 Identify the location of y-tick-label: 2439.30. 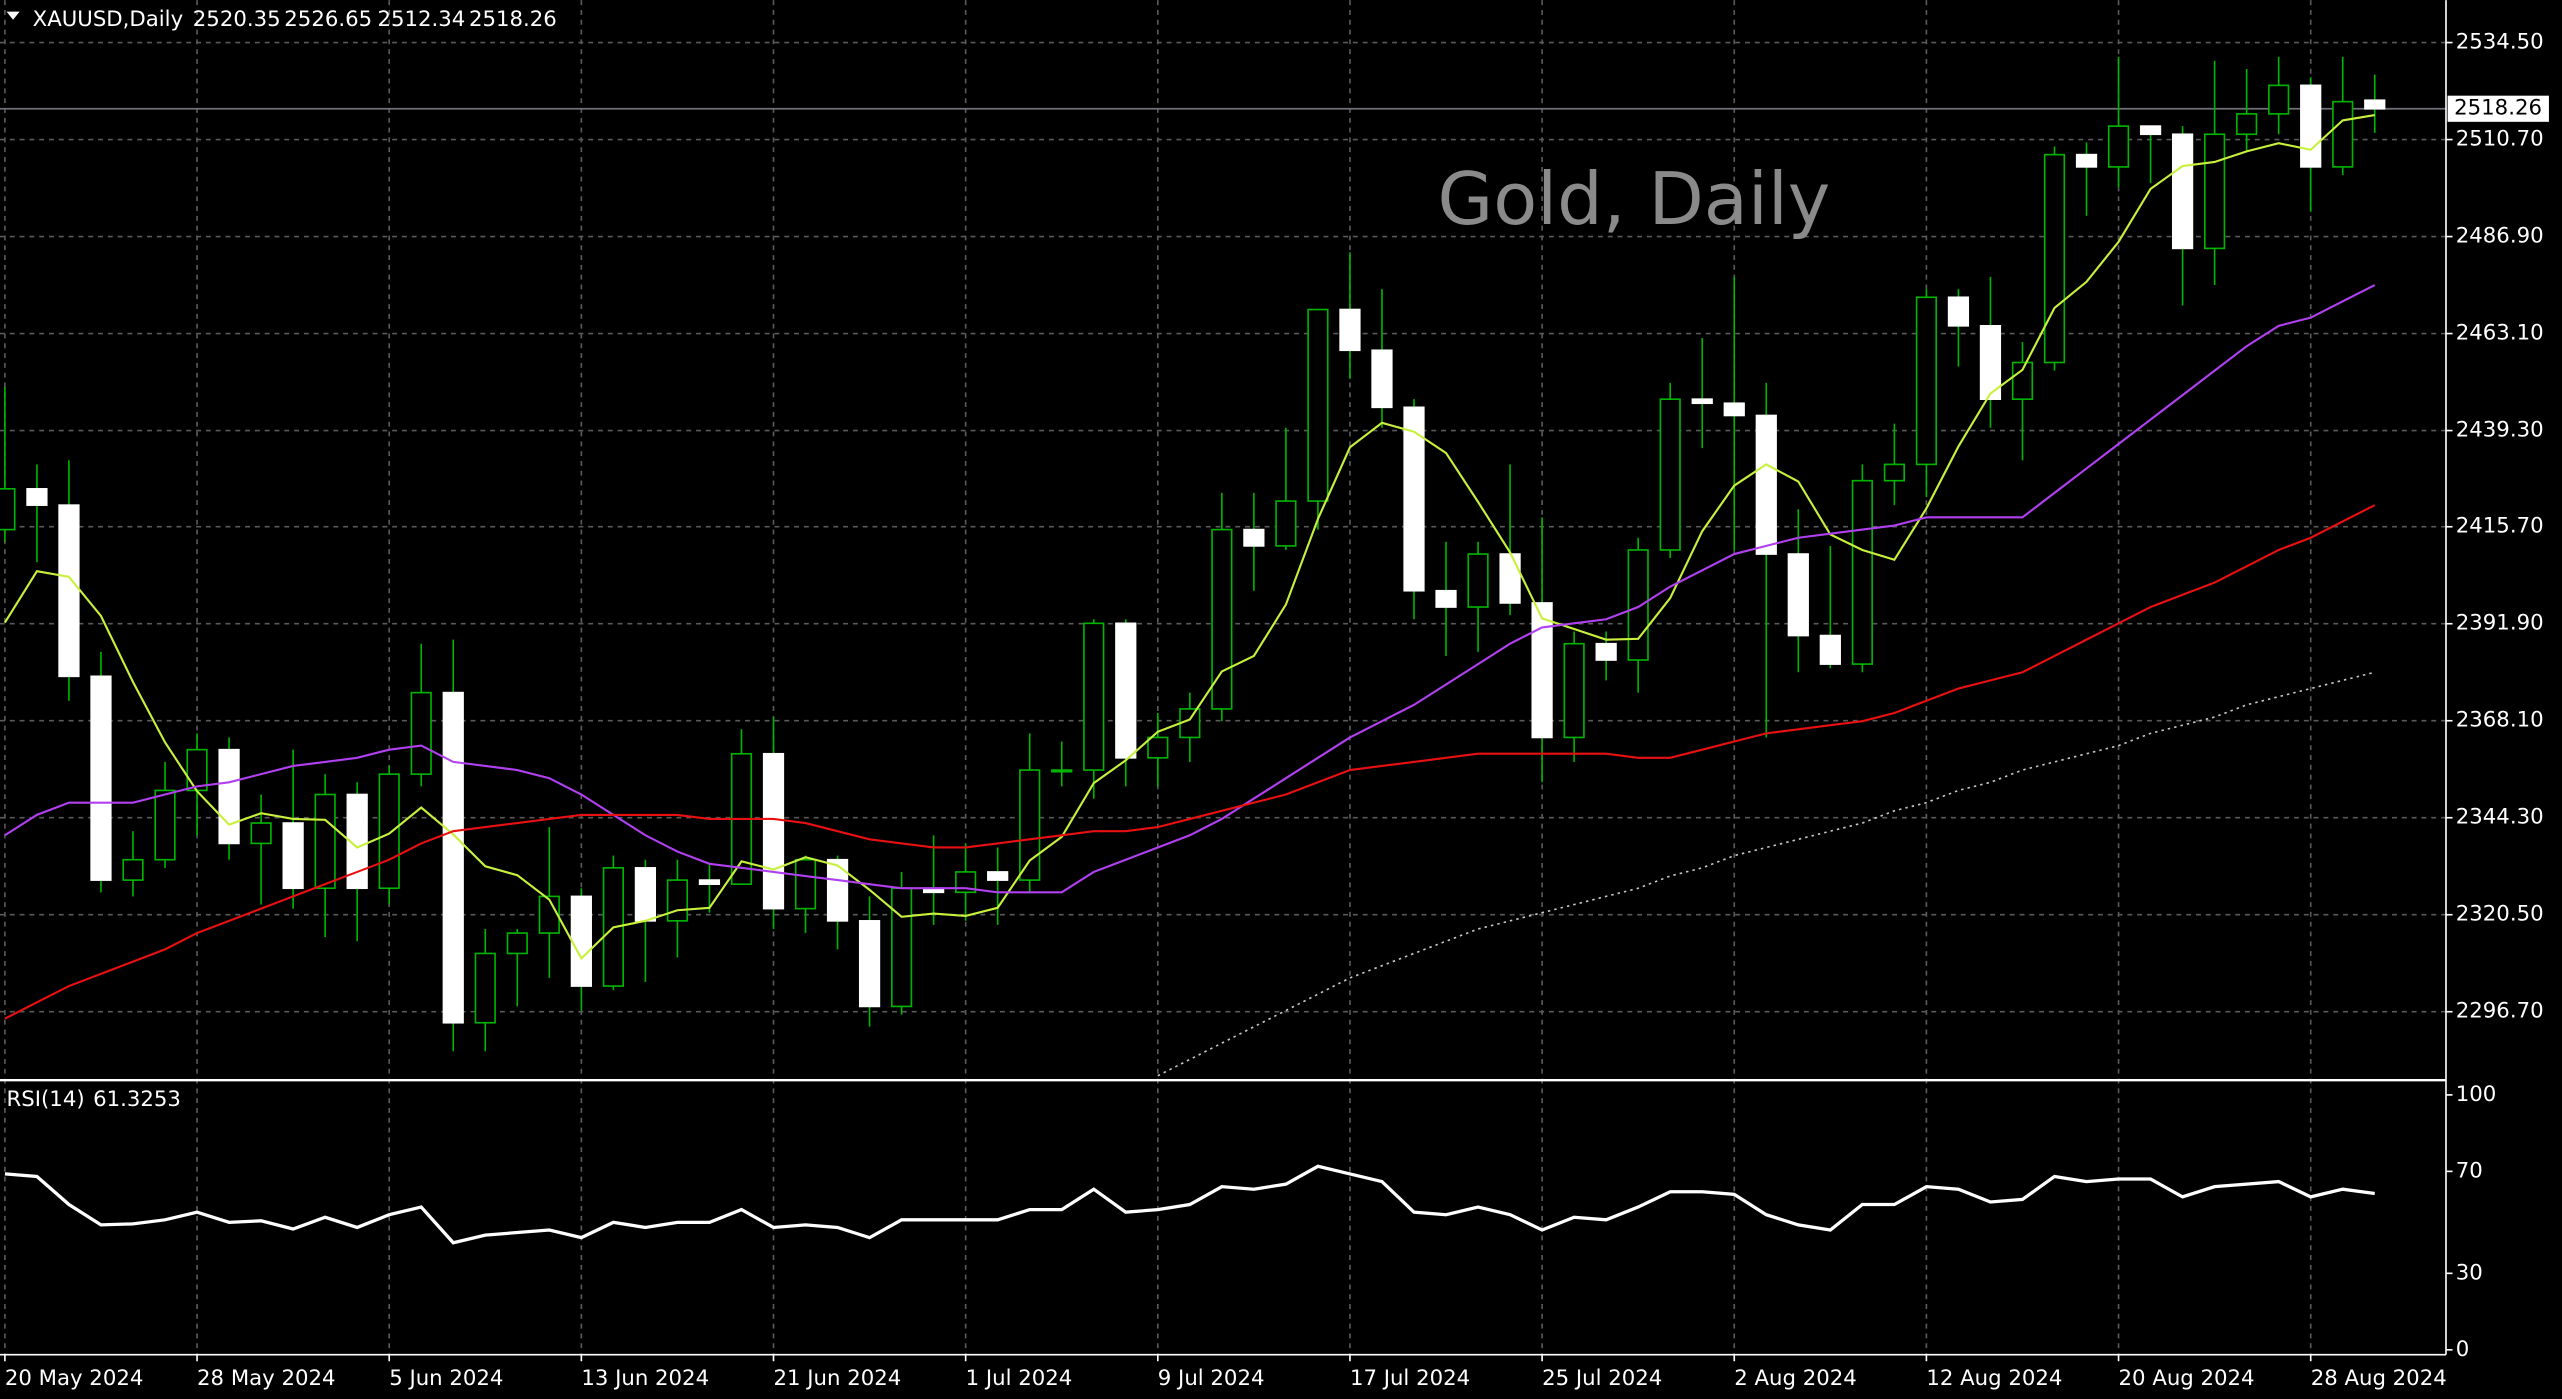
(2500, 430).